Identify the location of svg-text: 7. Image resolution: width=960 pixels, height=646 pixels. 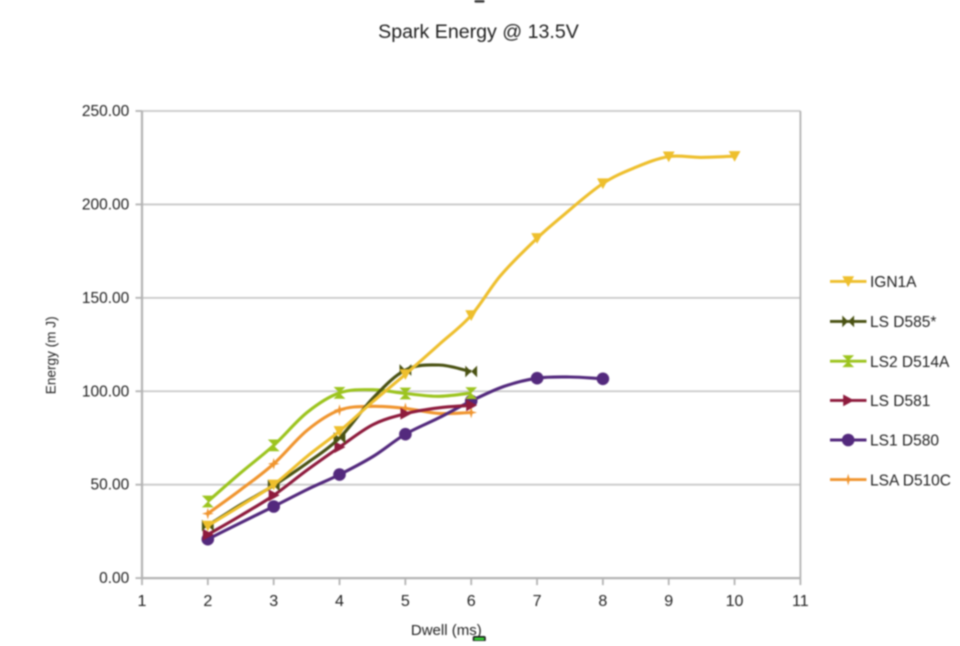
(537, 601).